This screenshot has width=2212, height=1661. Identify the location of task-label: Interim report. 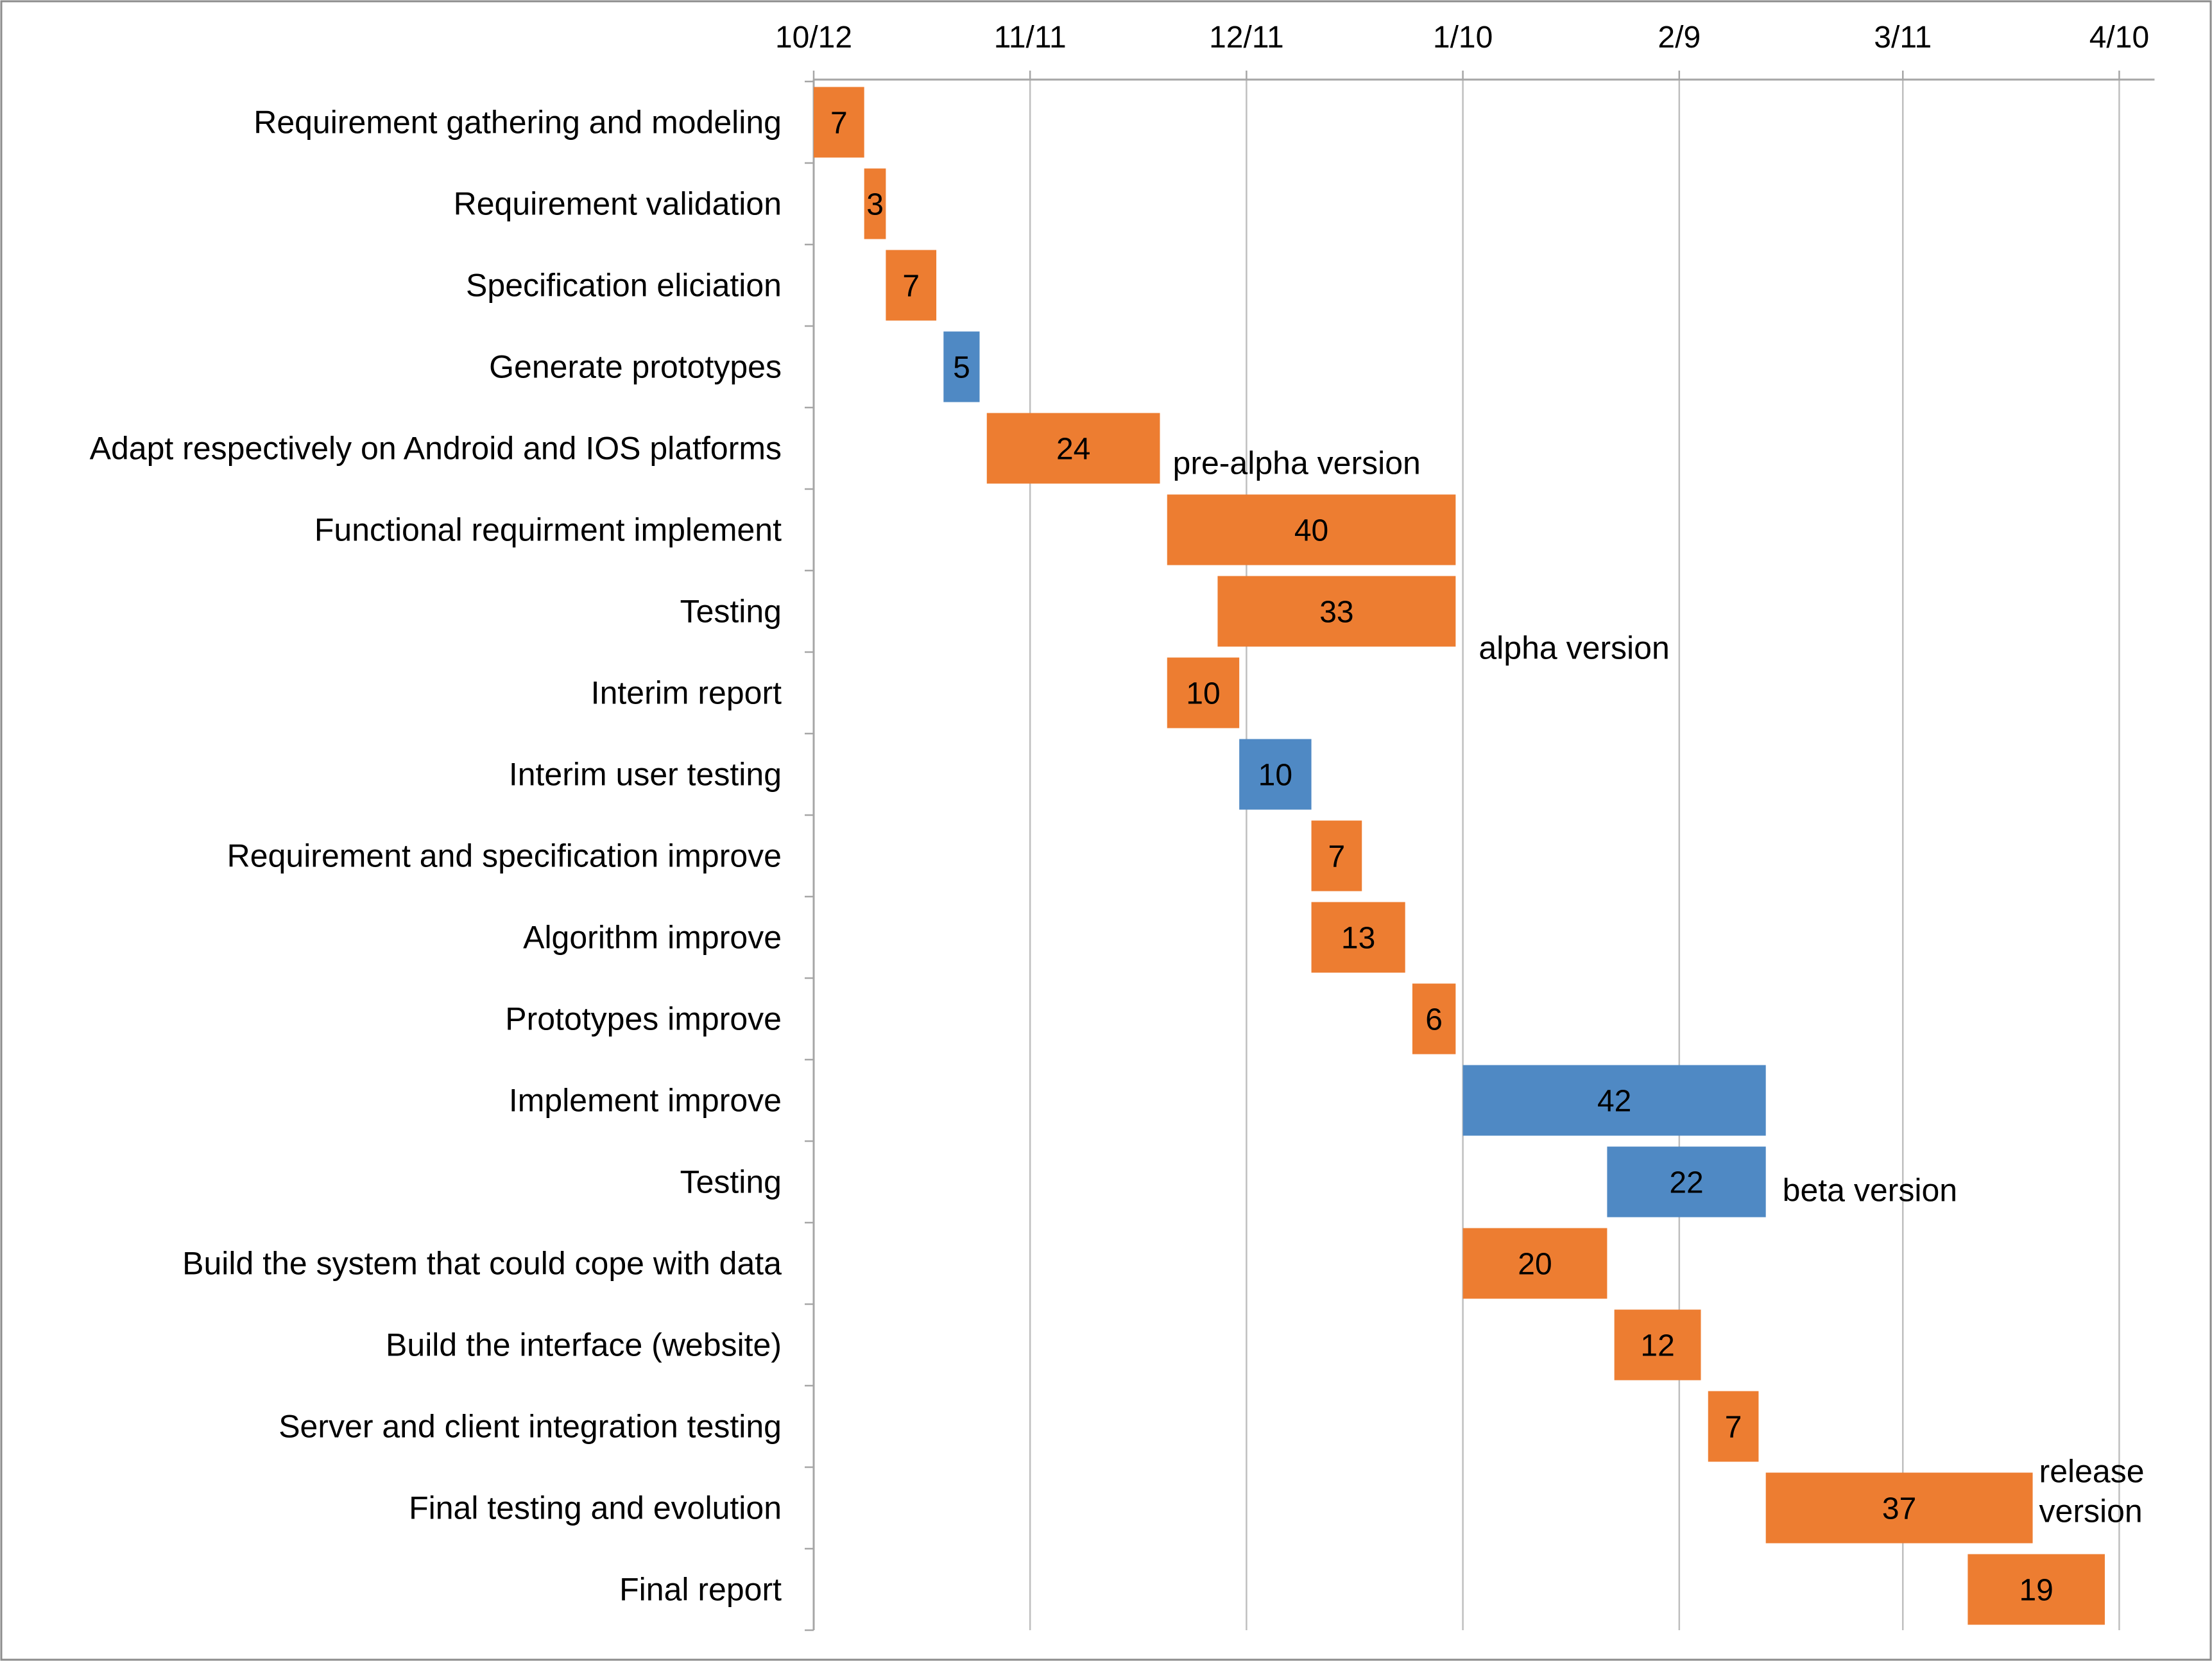
(686, 693).